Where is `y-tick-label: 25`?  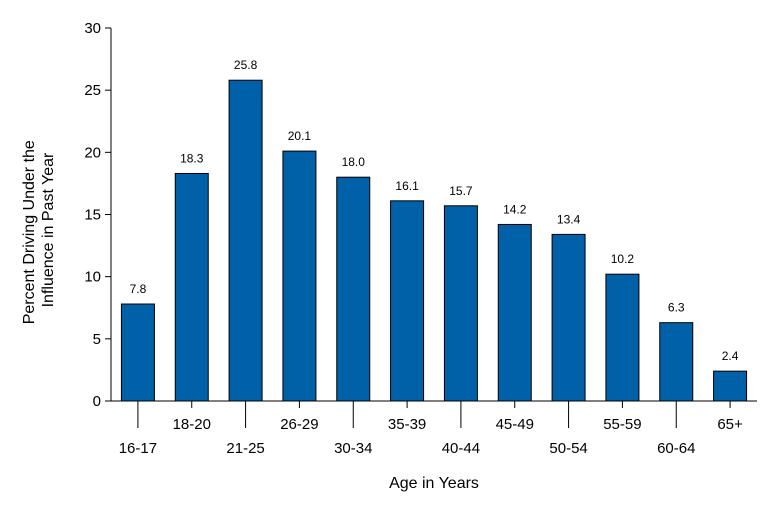
y-tick-label: 25 is located at coordinates (92, 90).